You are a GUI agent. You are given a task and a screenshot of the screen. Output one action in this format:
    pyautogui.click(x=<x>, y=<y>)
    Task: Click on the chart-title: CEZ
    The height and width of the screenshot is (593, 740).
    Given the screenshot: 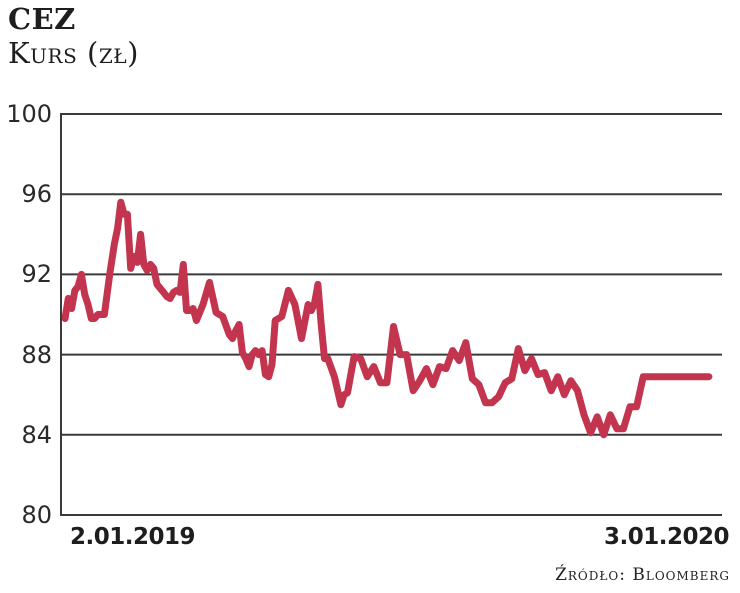 What is the action you would take?
    pyautogui.click(x=42, y=19)
    